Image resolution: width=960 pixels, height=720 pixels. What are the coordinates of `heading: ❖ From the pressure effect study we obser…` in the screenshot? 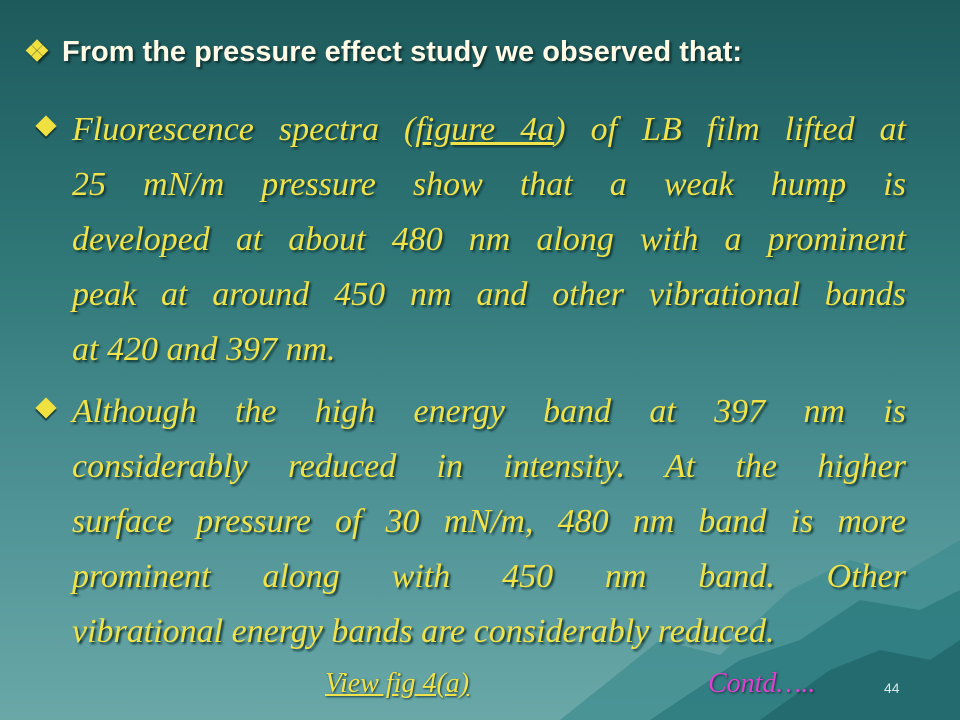 It's located at (383, 51).